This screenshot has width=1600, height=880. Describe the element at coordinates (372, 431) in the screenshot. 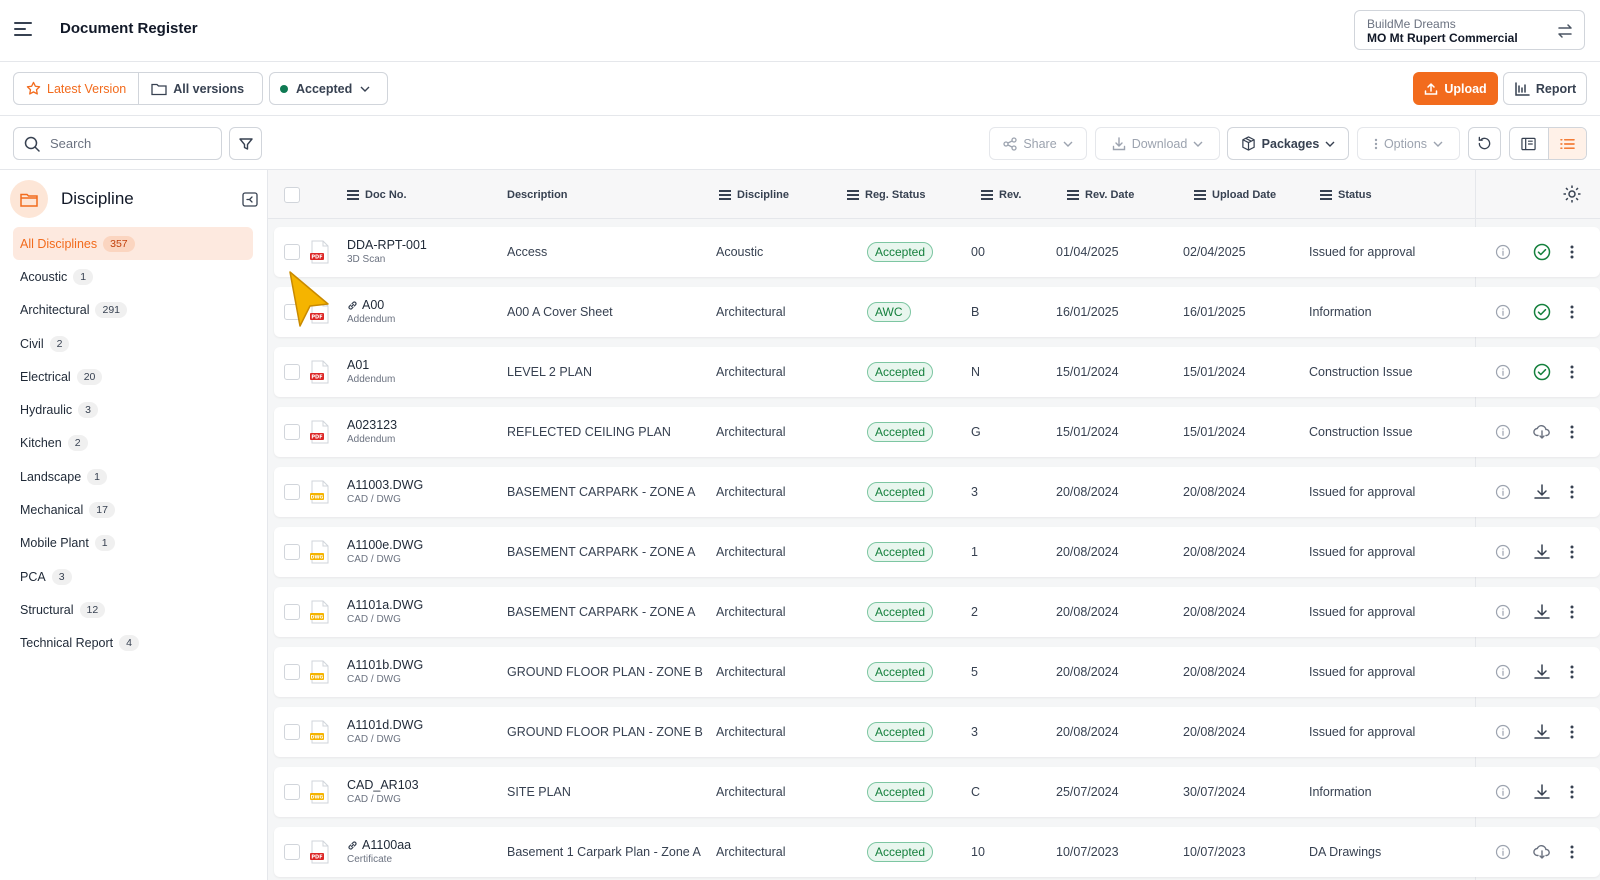

I see `doc-number-cell: A023123 Addendum` at that location.